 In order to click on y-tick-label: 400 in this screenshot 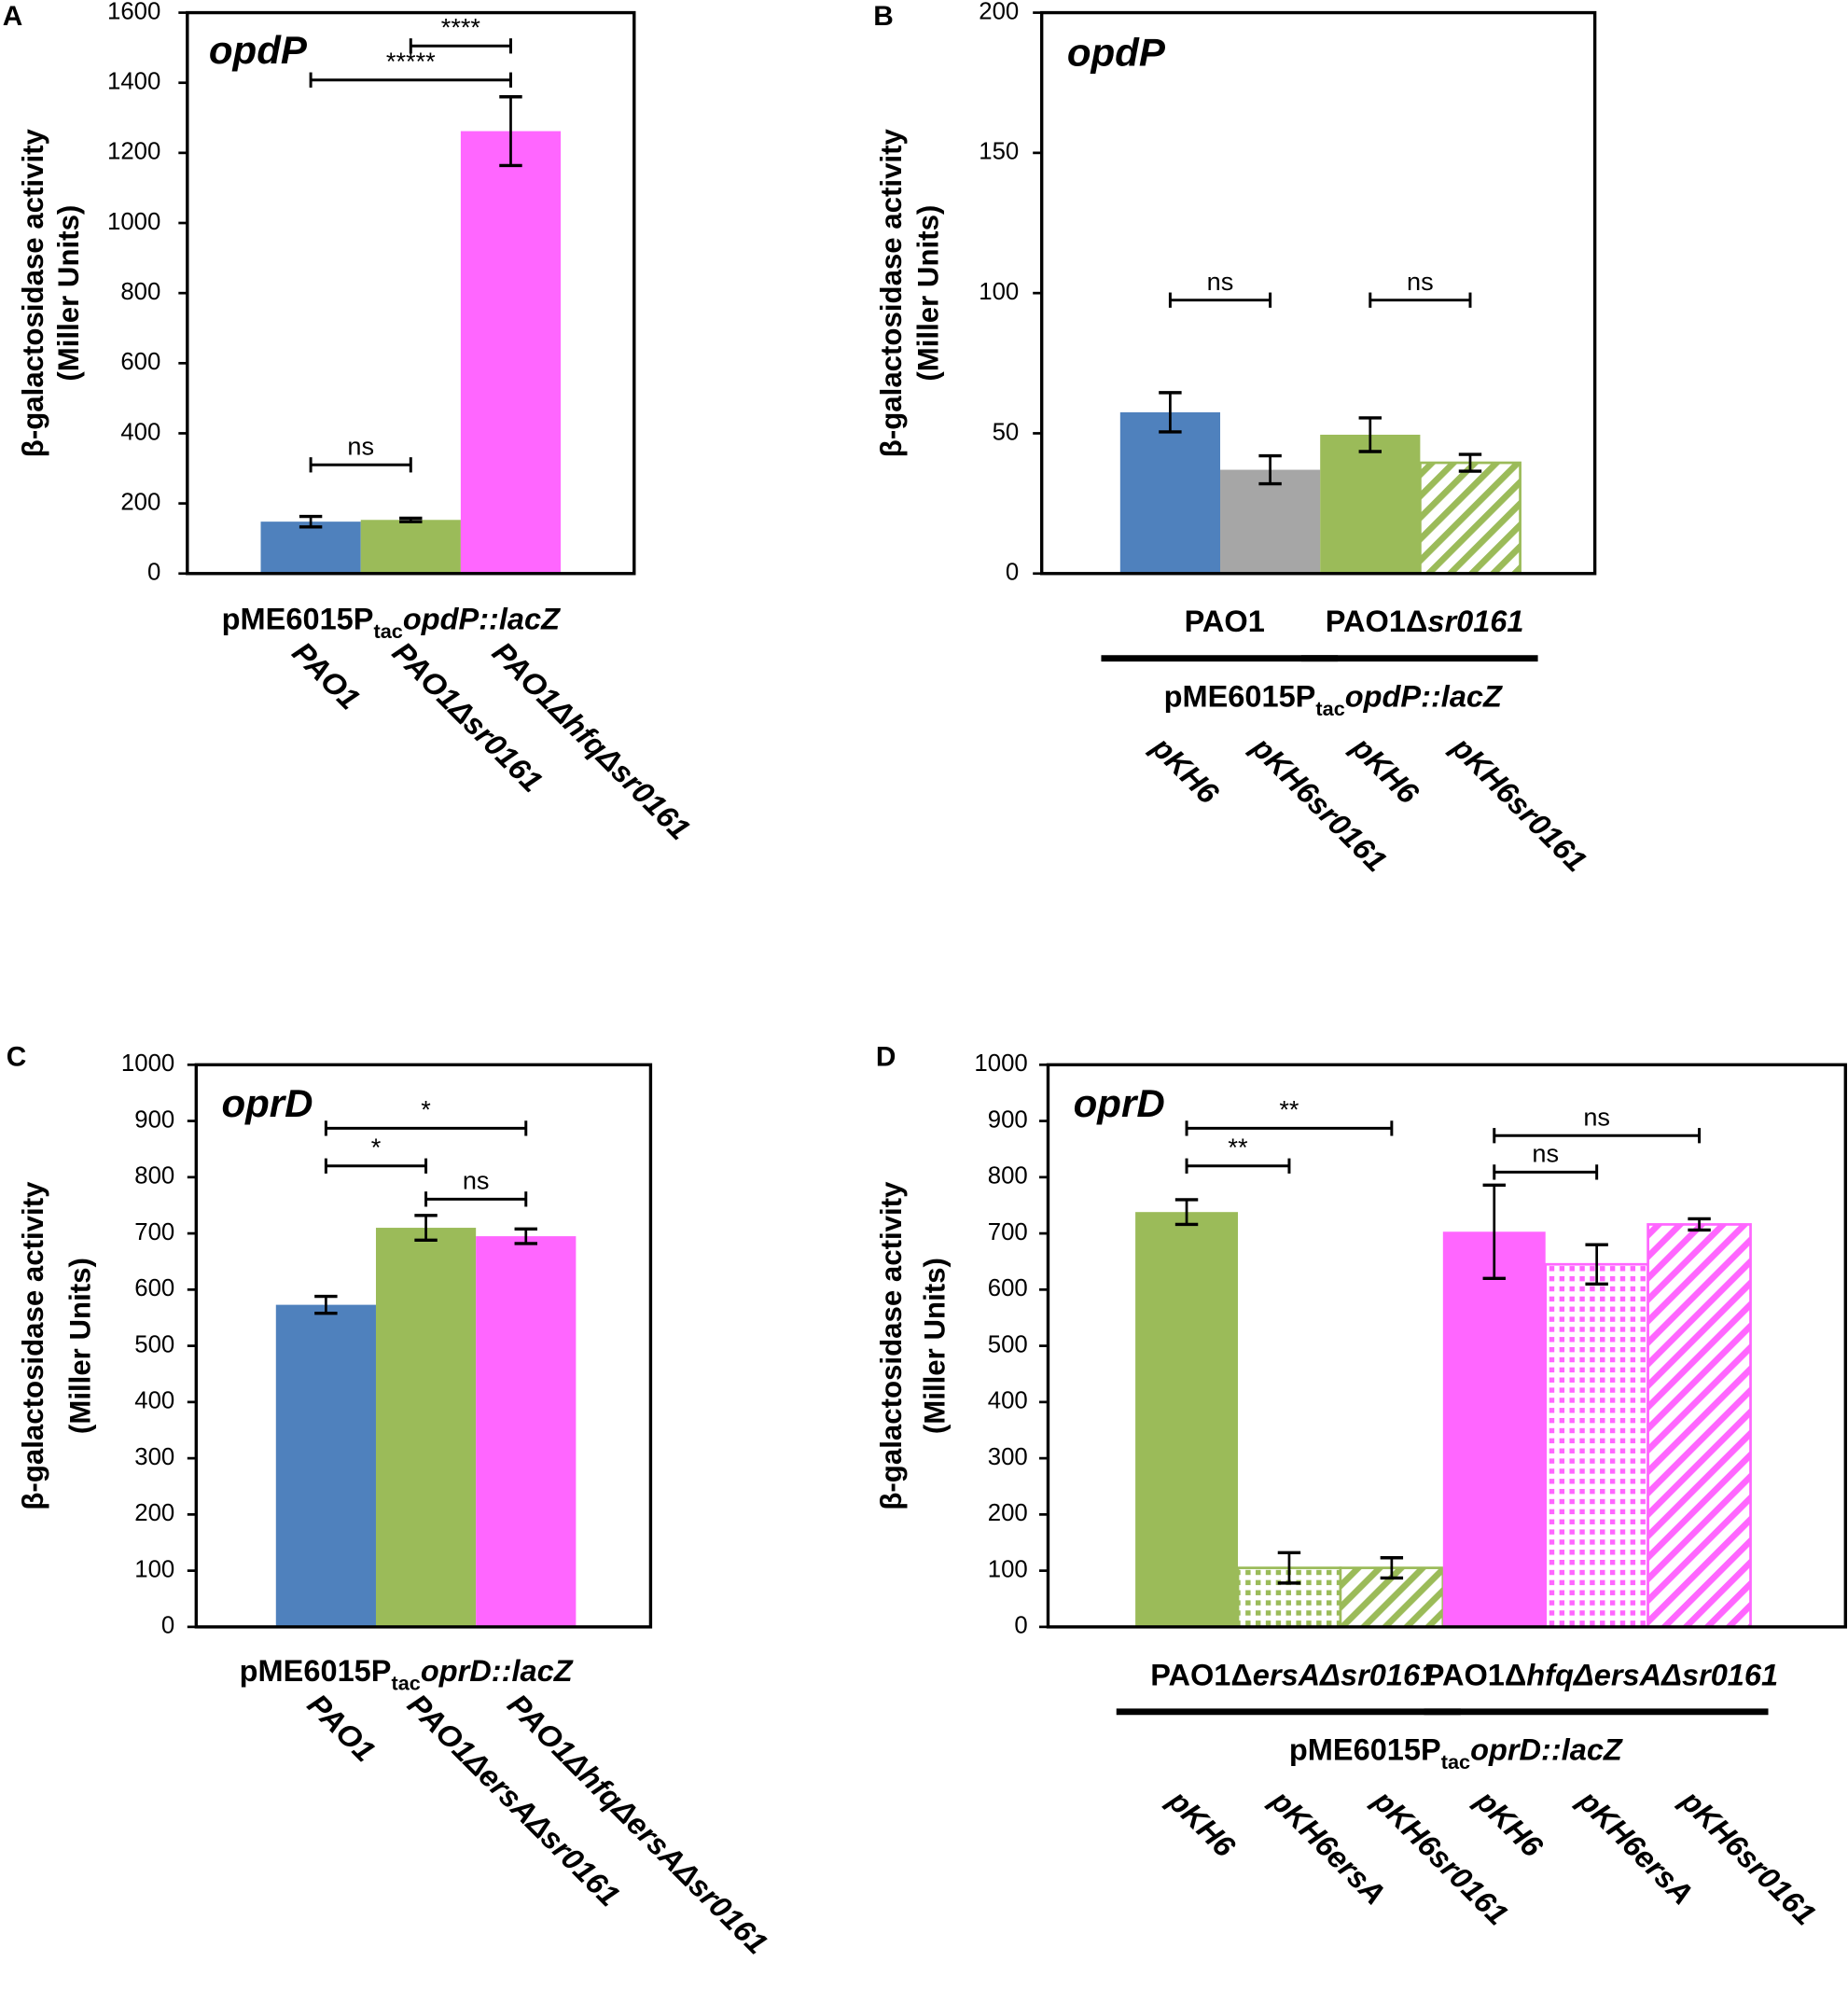, I will do `click(140, 432)`.